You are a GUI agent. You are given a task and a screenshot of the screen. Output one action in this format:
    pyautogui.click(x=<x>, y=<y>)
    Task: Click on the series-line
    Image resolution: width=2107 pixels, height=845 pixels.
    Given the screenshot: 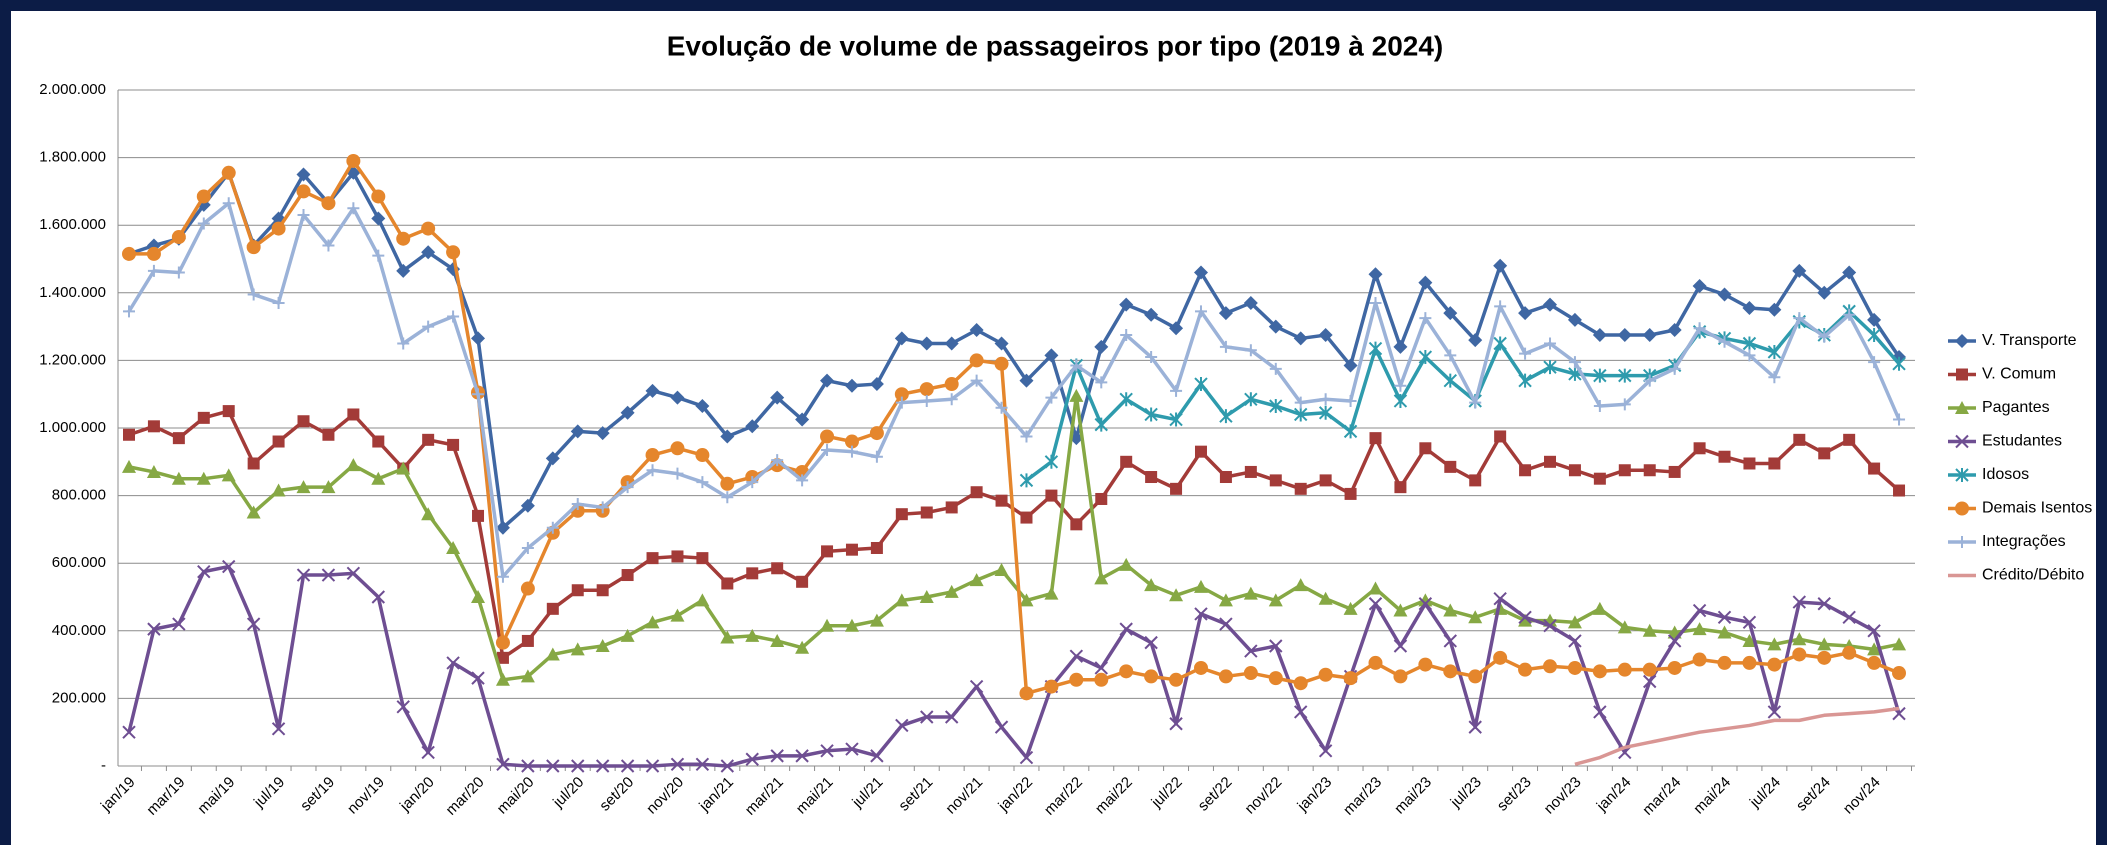 What is the action you would take?
    pyautogui.click(x=1463, y=395)
    